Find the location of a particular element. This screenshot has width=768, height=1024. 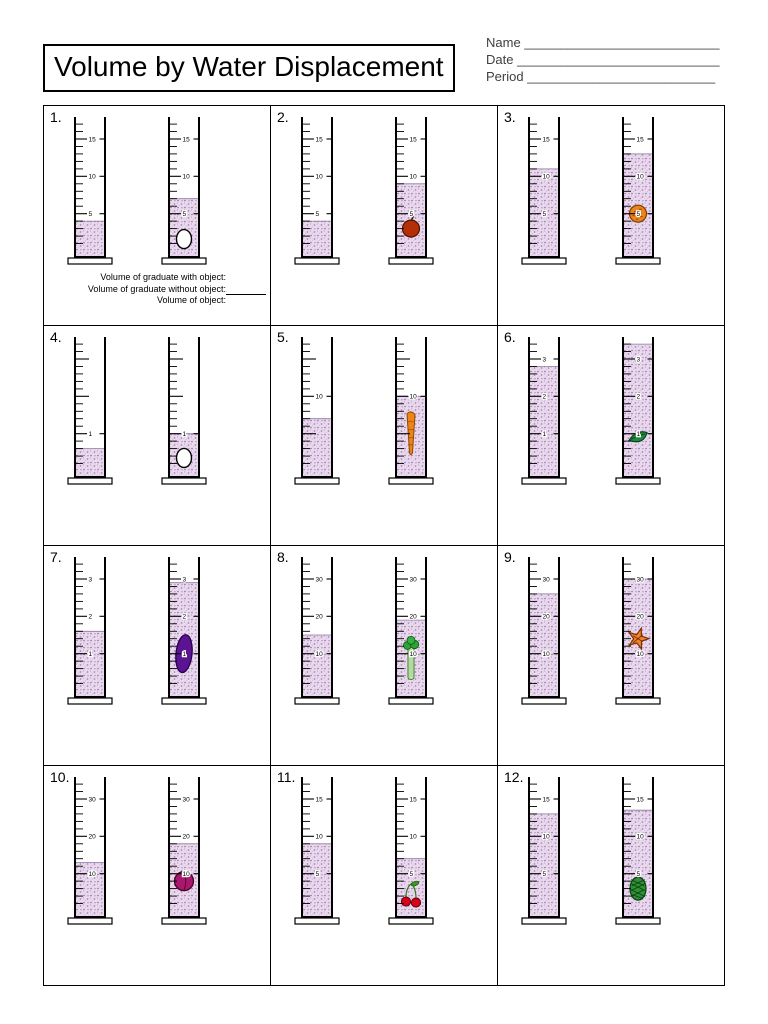

graduated-cylinder-without-object: 1 2 3 is located at coordinates (544, 411).